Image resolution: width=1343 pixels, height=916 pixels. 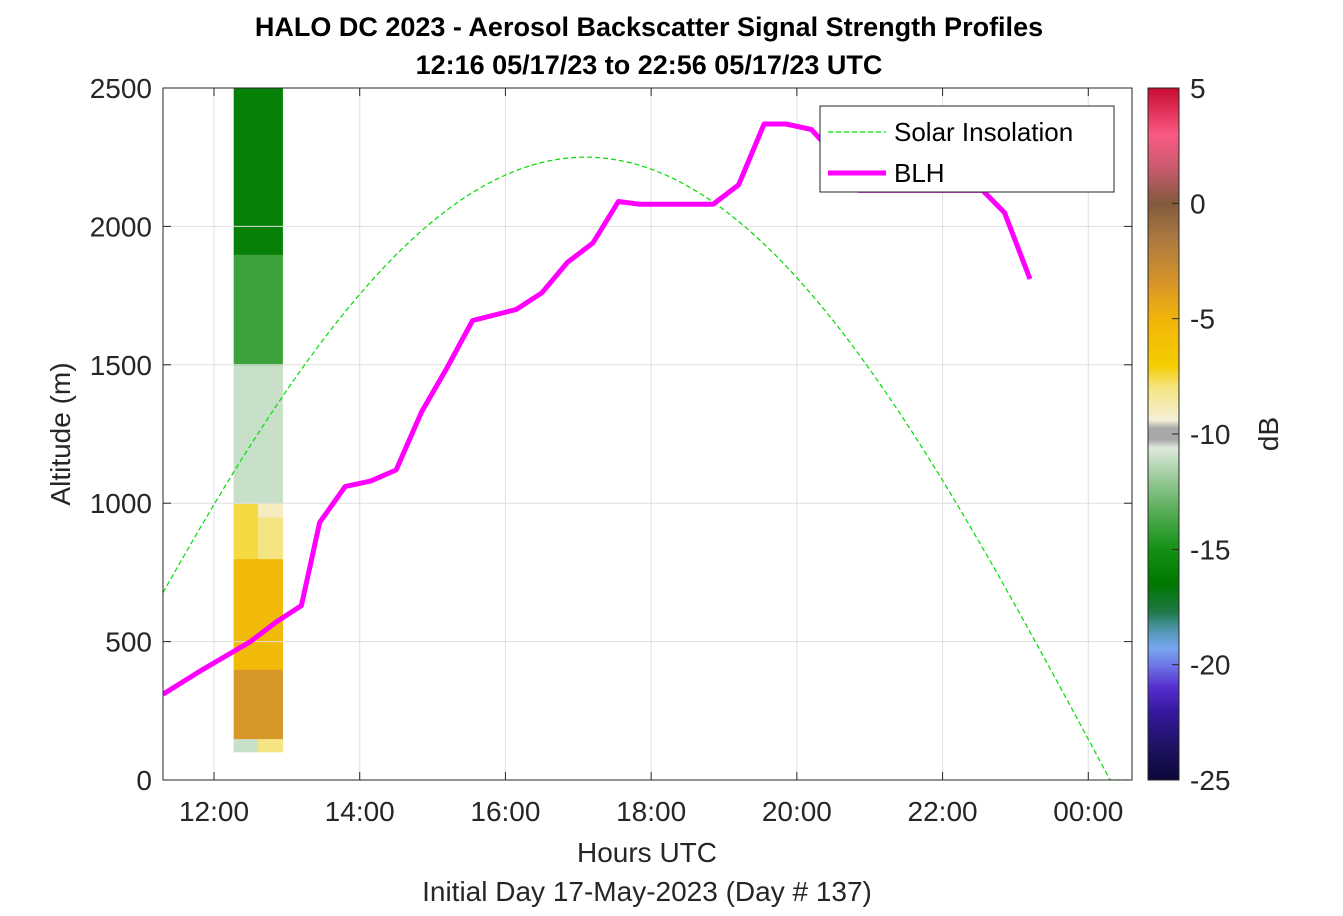 I want to click on chart-subtitle: 12:16 05/17/23 to 22:56 05/17/23 UTC, so click(x=649, y=65).